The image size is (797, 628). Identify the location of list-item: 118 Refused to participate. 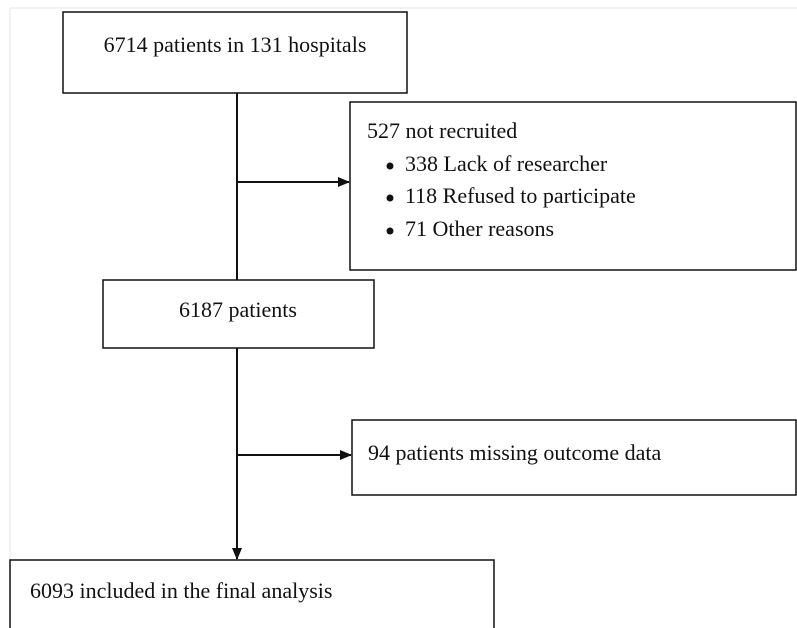
(520, 195).